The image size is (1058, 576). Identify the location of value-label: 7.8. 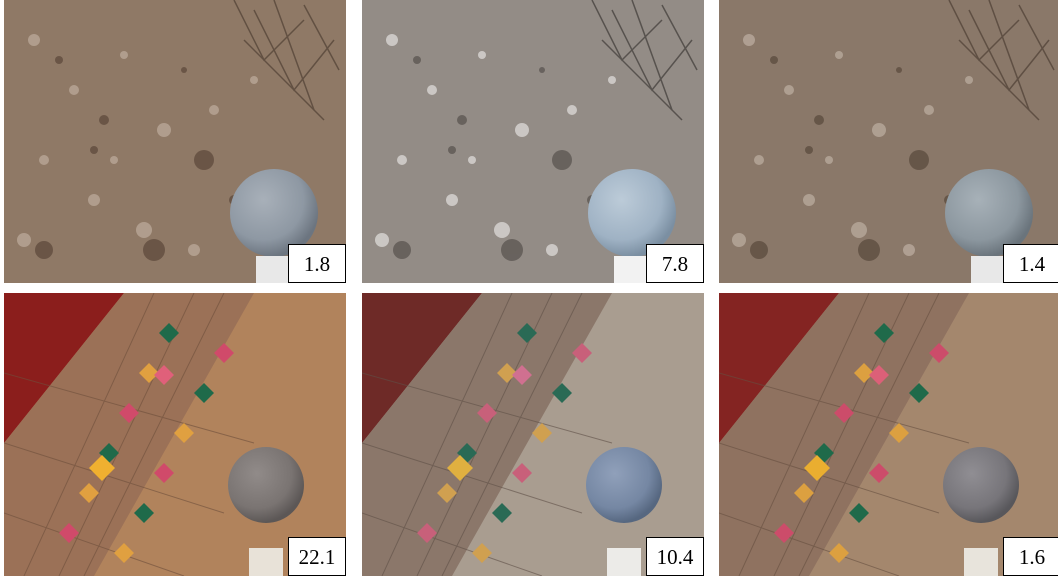
(675, 263).